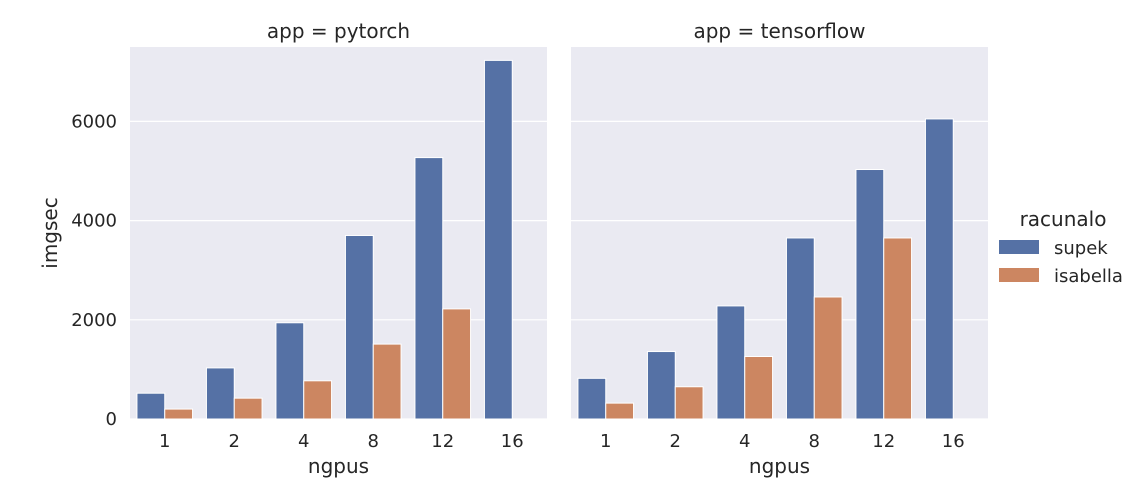 Image resolution: width=1147 pixels, height=504 pixels. I want to click on y-tick-labels: 0 2000 4000 6000, so click(94, 270).